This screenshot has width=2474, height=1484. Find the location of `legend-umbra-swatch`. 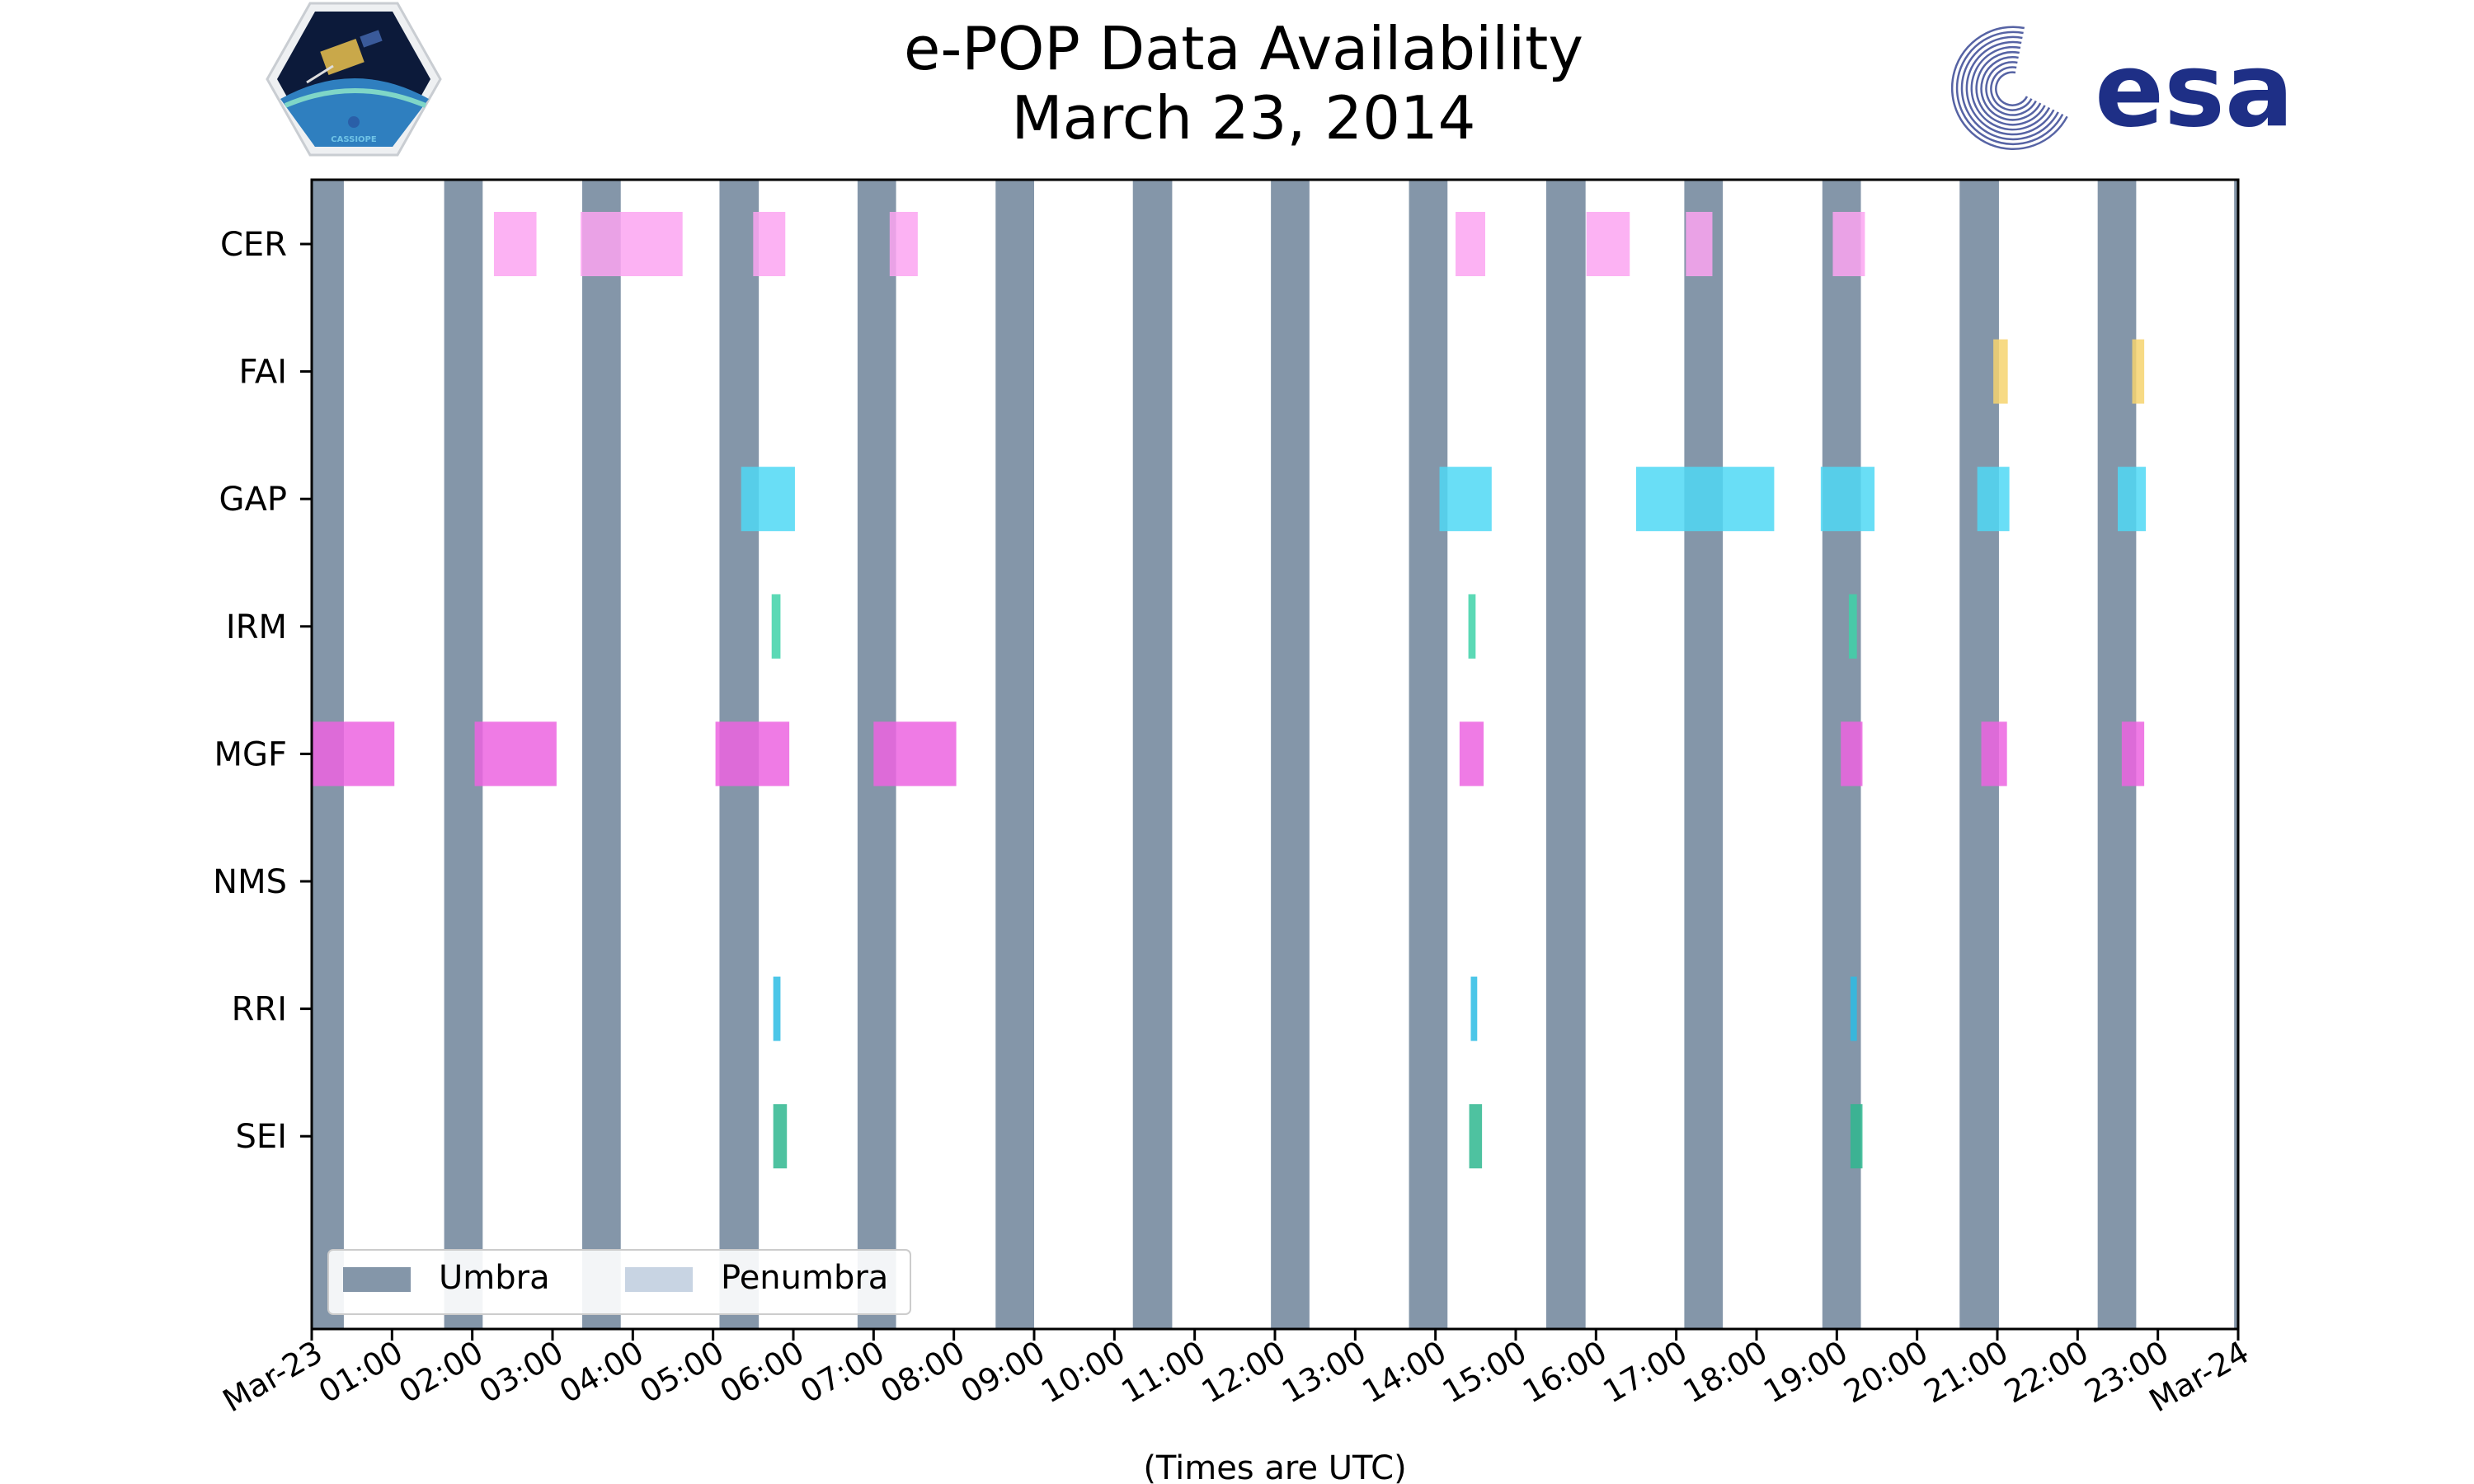

legend-umbra-swatch is located at coordinates (377, 1279).